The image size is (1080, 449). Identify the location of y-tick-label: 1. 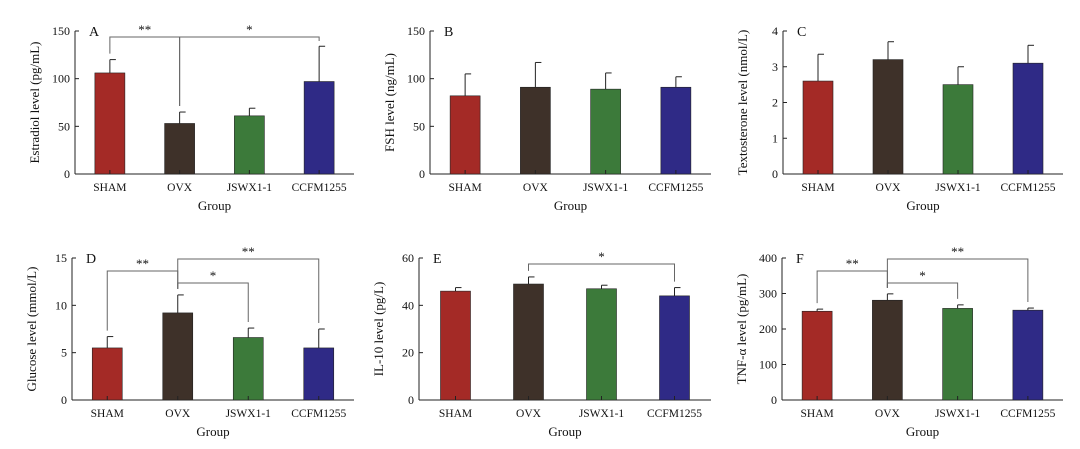
(775, 138).